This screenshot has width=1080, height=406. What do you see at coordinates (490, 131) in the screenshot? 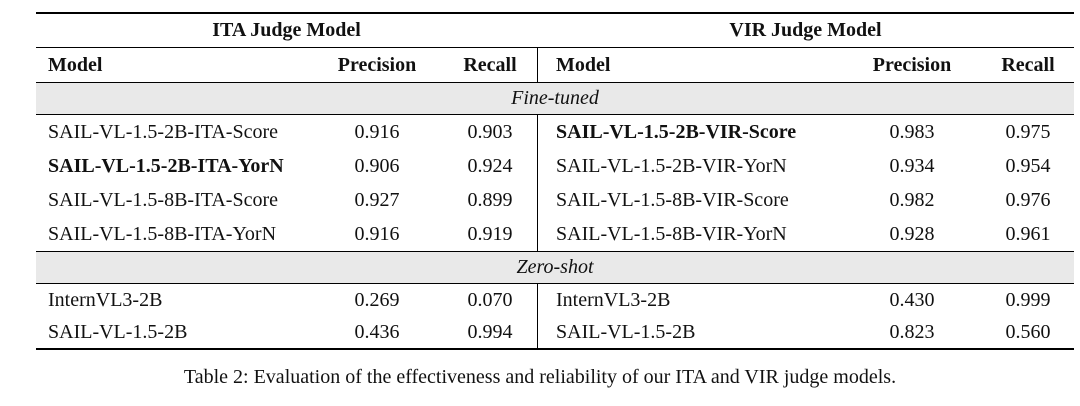
I see `recall-cell: 0.903` at bounding box center [490, 131].